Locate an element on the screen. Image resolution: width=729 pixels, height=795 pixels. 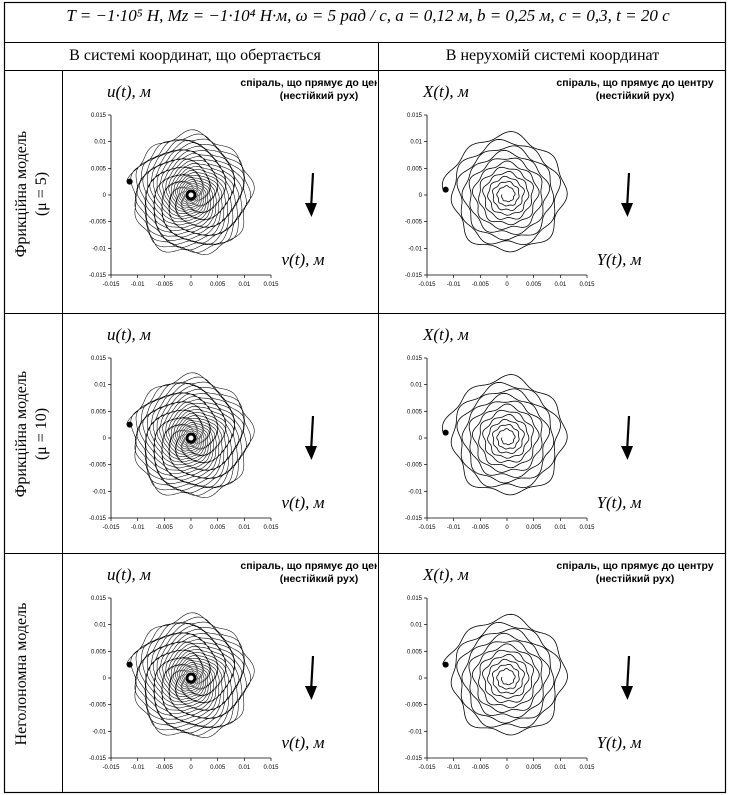
column-header-rotating: В системі координат, що обертається is located at coordinates (195, 55).